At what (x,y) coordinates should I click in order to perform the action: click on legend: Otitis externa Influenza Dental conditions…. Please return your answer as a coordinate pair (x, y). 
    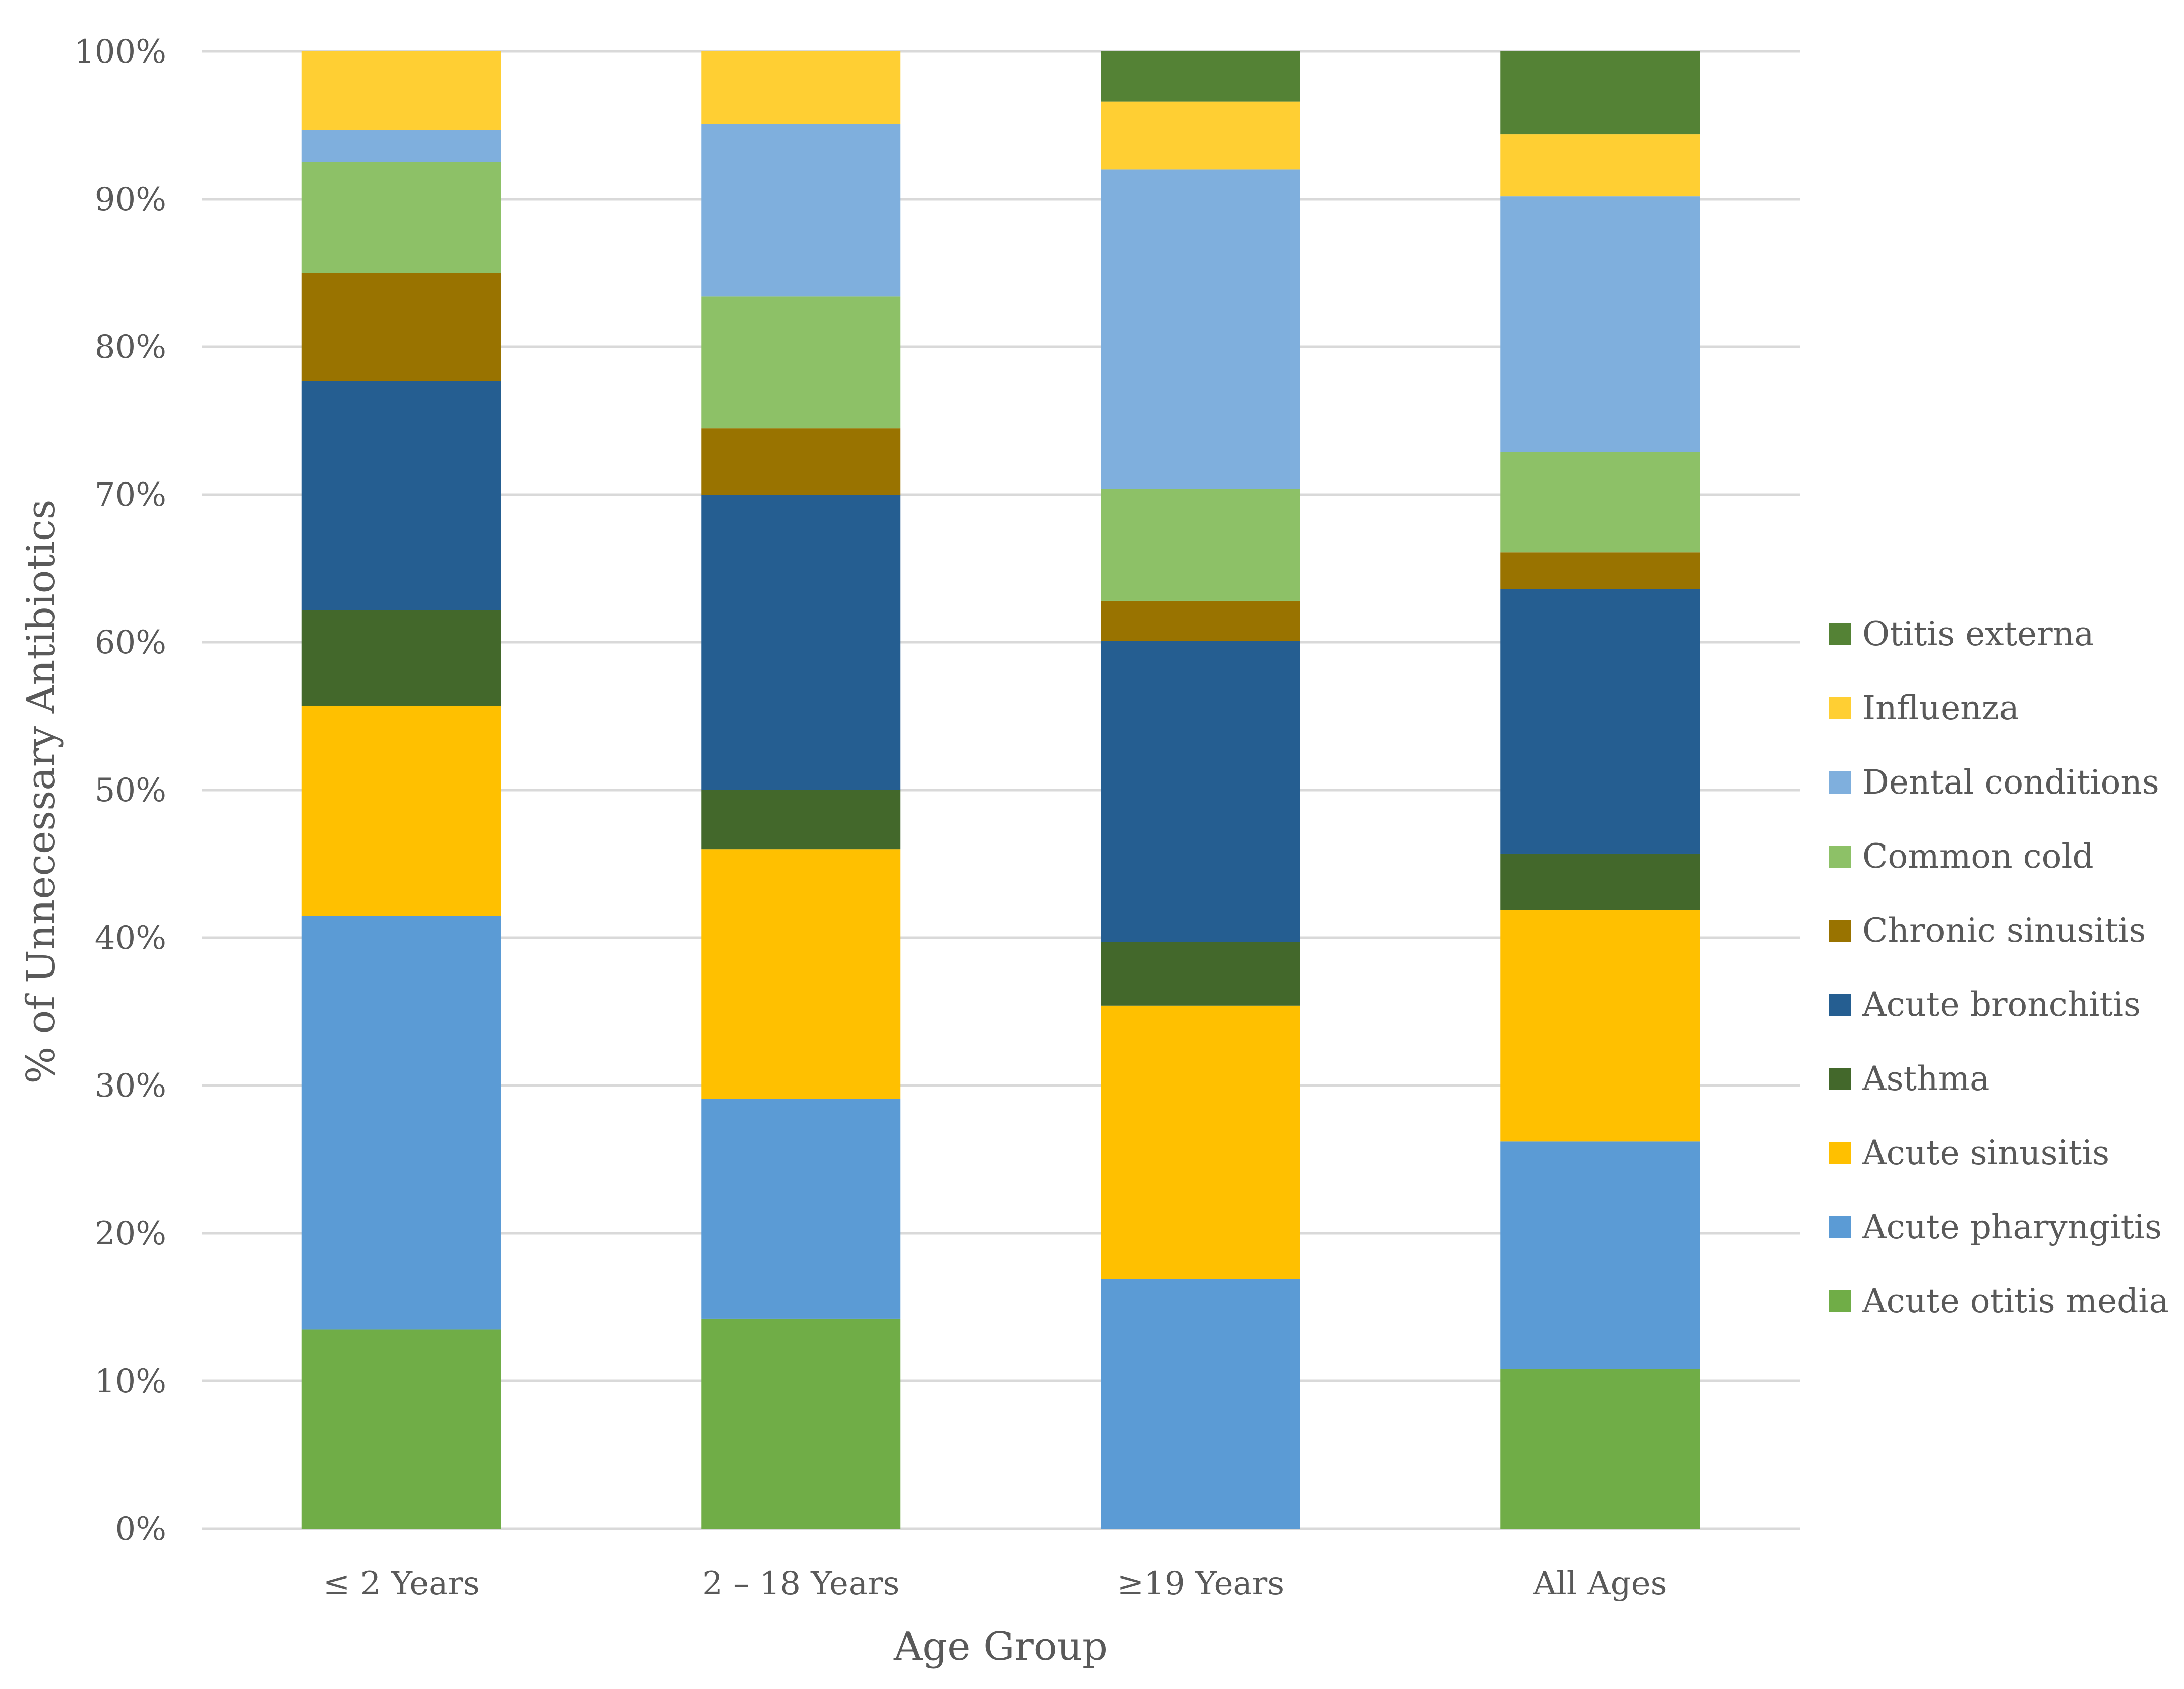
    Looking at the image, I should click on (1999, 967).